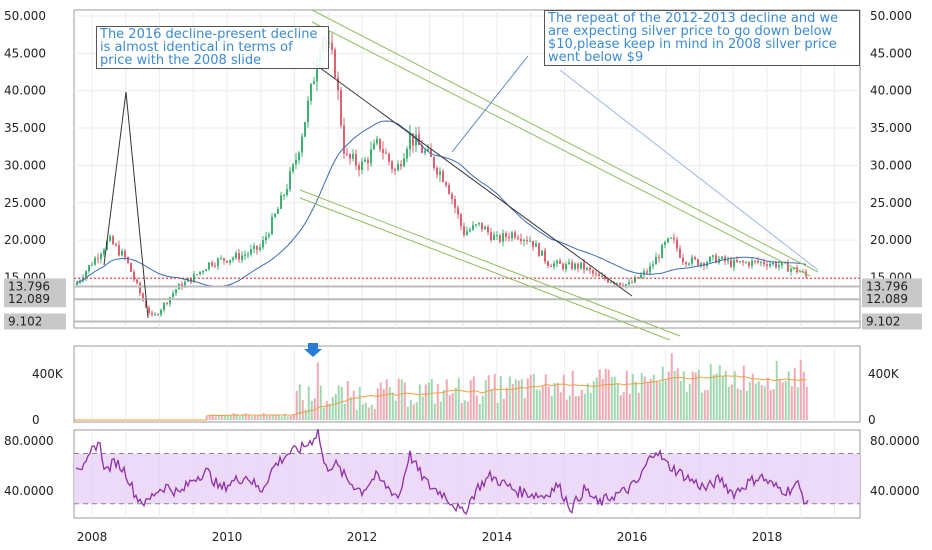  What do you see at coordinates (362, 537) in the screenshot?
I see `x-tick-label: 2012` at bounding box center [362, 537].